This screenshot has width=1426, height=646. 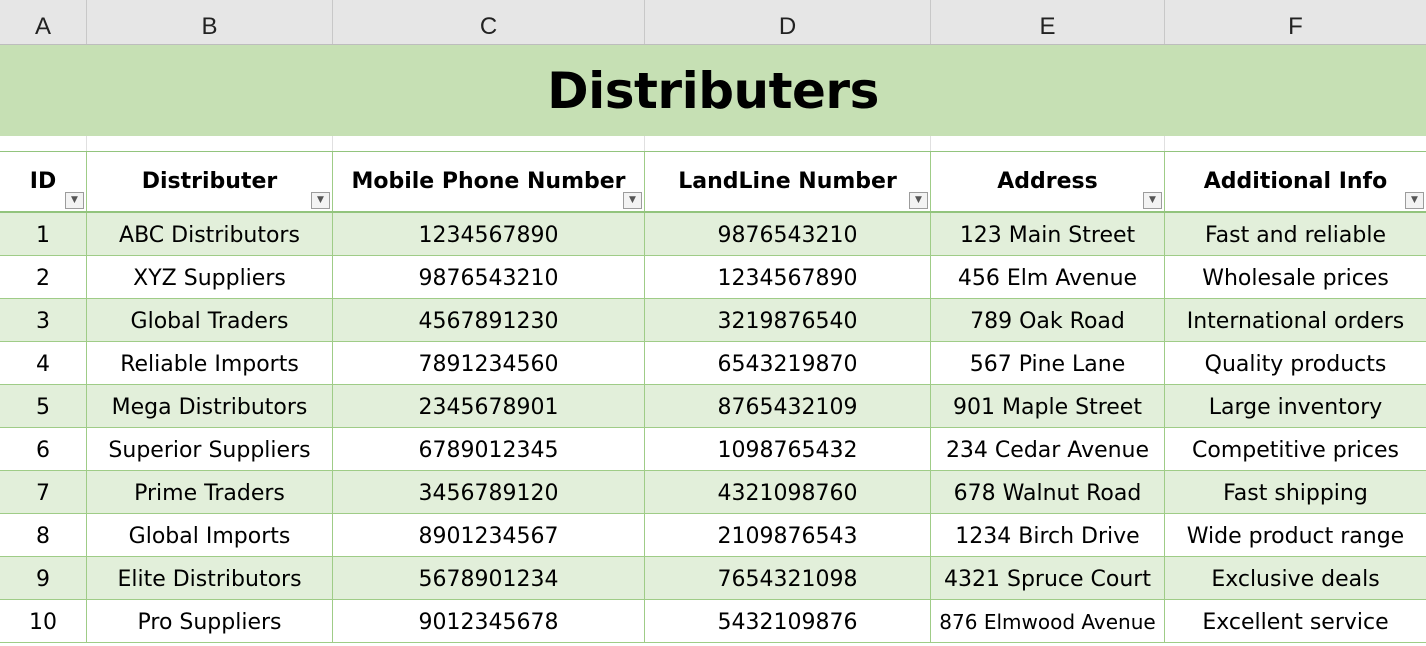 I want to click on cell-info: Competitive prices, so click(x=1295, y=450).